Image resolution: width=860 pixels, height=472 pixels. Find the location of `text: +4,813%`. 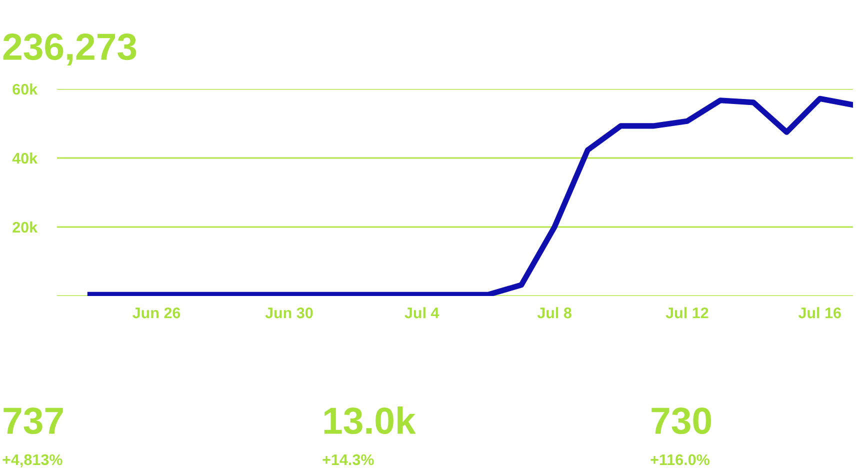

text: +4,813% is located at coordinates (32, 461).